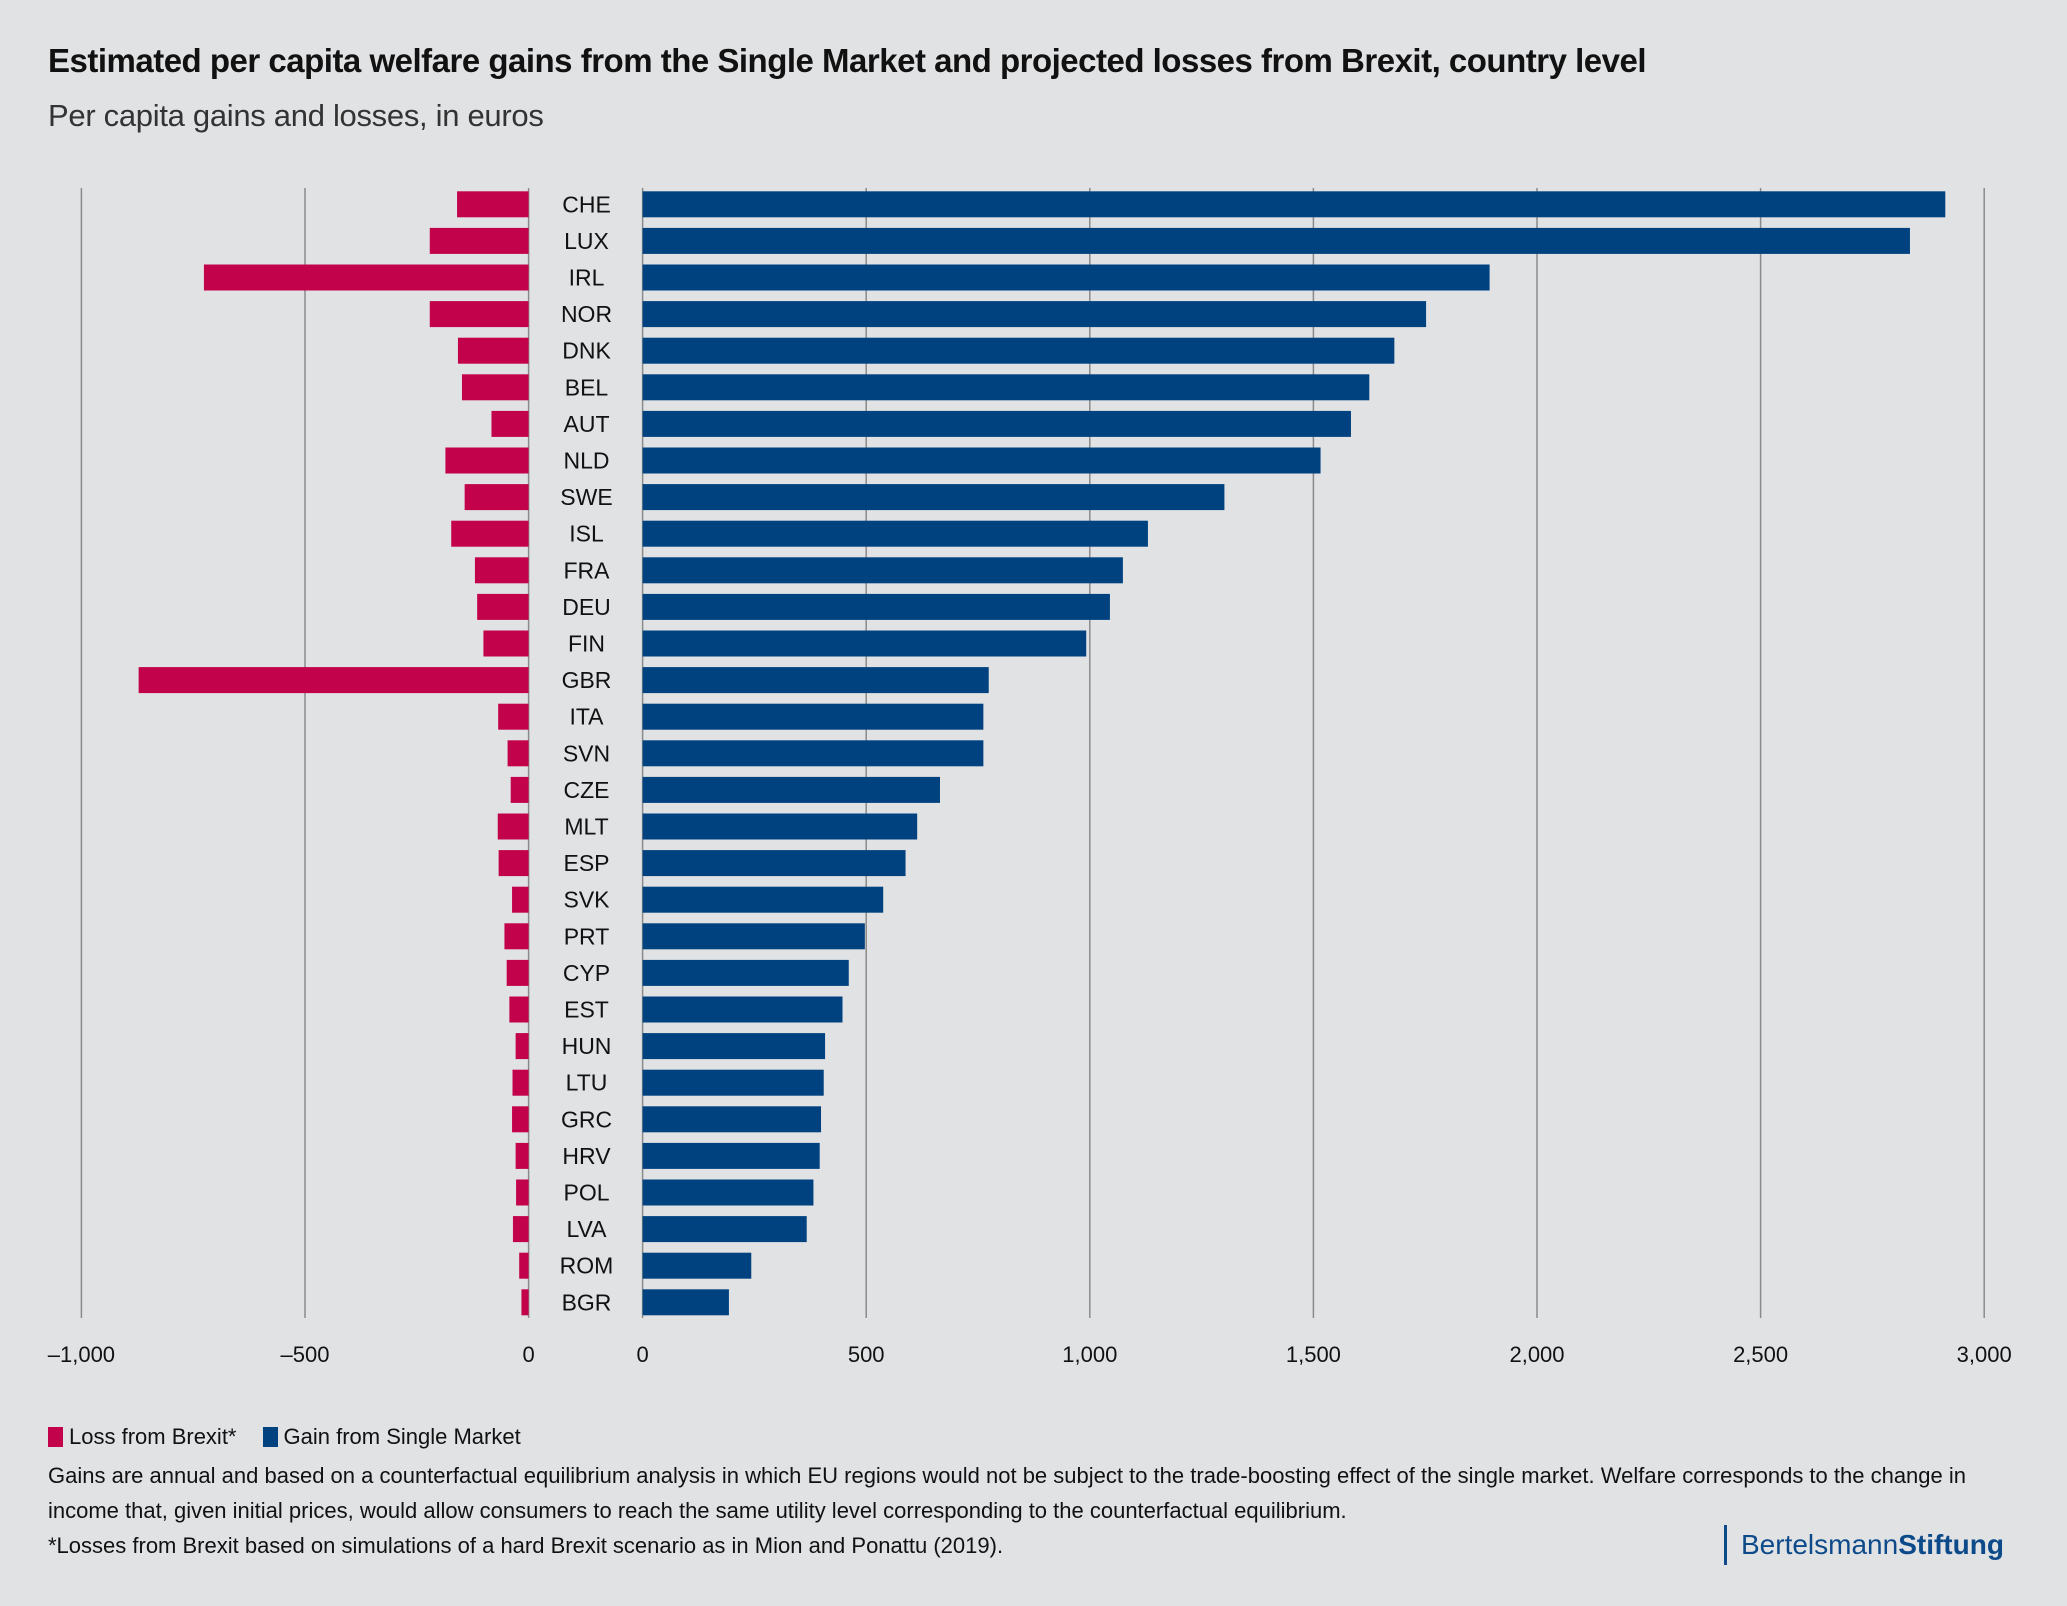  What do you see at coordinates (882, 570) in the screenshot?
I see `gain-bar-FRA` at bounding box center [882, 570].